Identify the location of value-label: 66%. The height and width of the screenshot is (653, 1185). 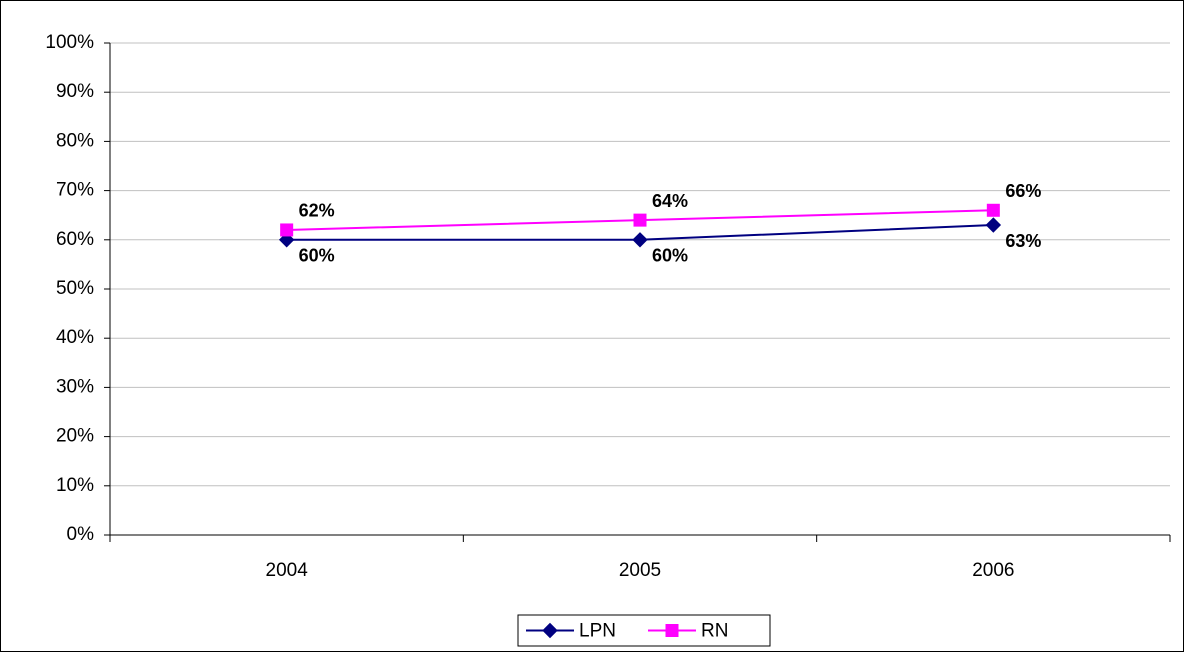
(1023, 191).